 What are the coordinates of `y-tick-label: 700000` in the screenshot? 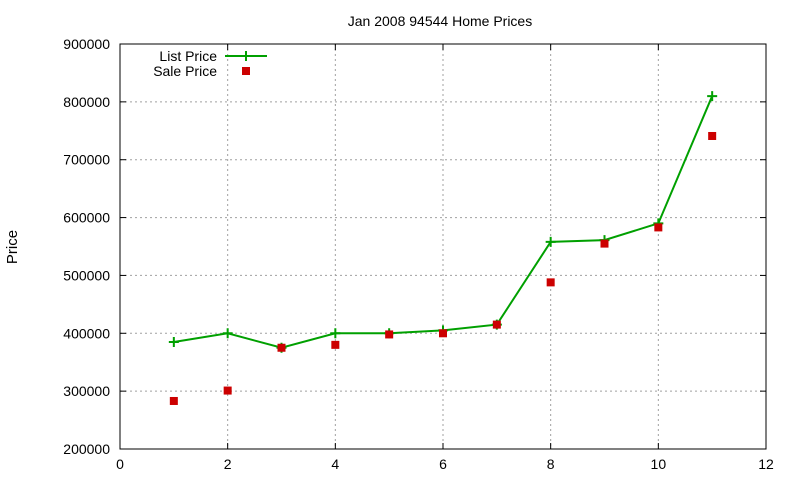 It's located at (86, 160).